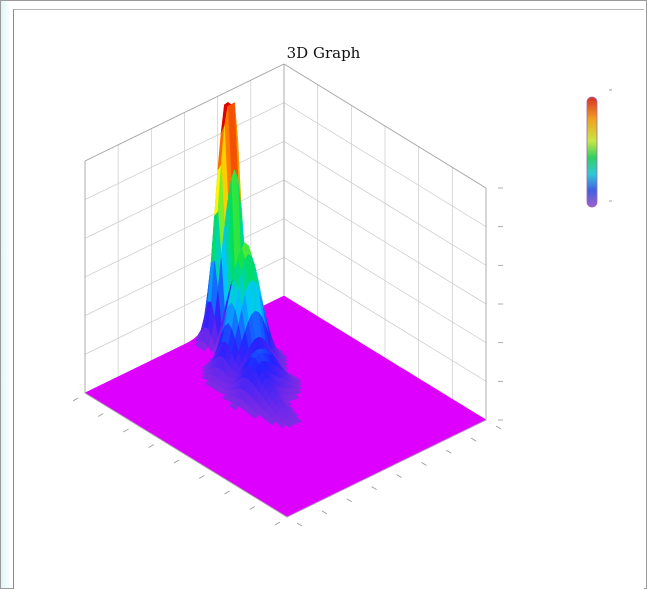 This screenshot has height=589, width=647. I want to click on color-bar-gradient, so click(592, 152).